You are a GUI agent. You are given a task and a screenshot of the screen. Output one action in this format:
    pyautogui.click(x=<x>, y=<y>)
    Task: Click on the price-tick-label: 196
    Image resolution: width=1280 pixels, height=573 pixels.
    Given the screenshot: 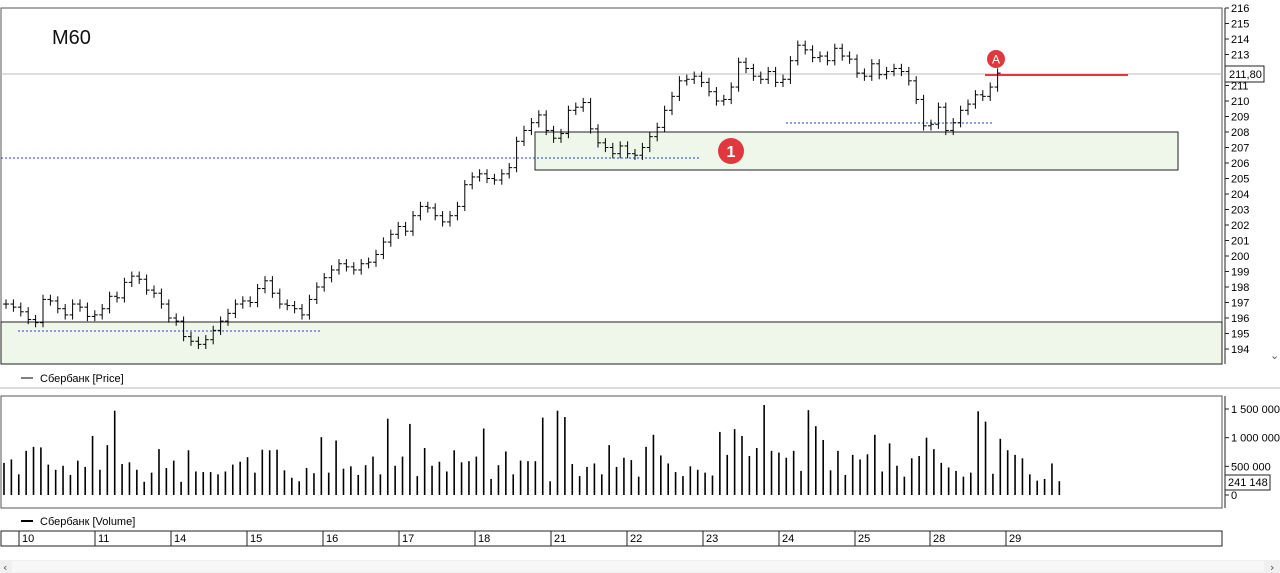 What is the action you would take?
    pyautogui.click(x=1240, y=319)
    